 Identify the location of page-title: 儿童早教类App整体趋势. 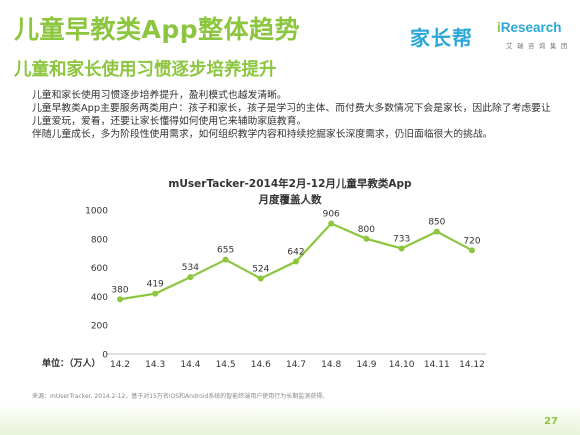
(157, 29).